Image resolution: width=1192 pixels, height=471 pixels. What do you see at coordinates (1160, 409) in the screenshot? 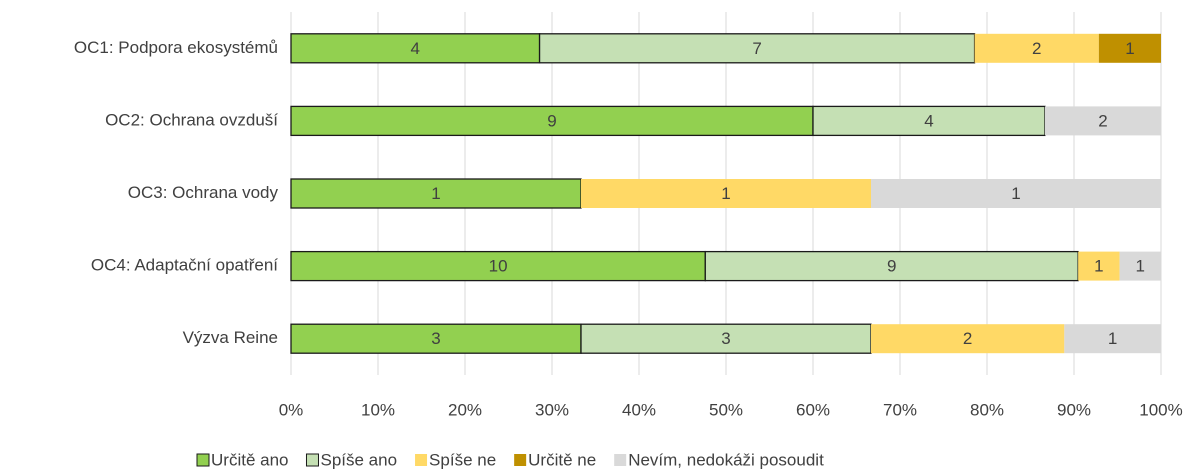
I see `x-tick-label: 100%` at bounding box center [1160, 409].